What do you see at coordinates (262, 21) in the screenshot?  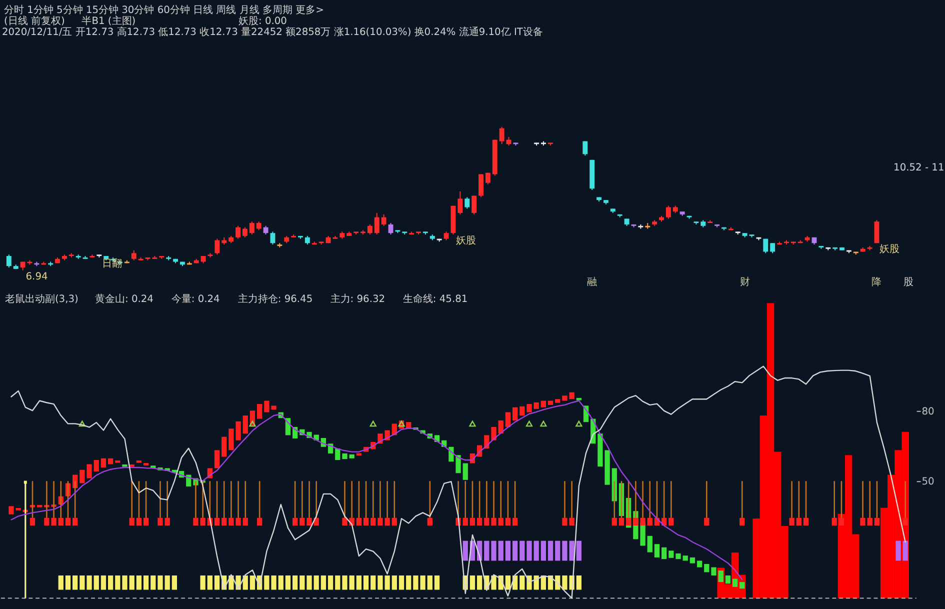 I see `text: 妖股: 0.00` at bounding box center [262, 21].